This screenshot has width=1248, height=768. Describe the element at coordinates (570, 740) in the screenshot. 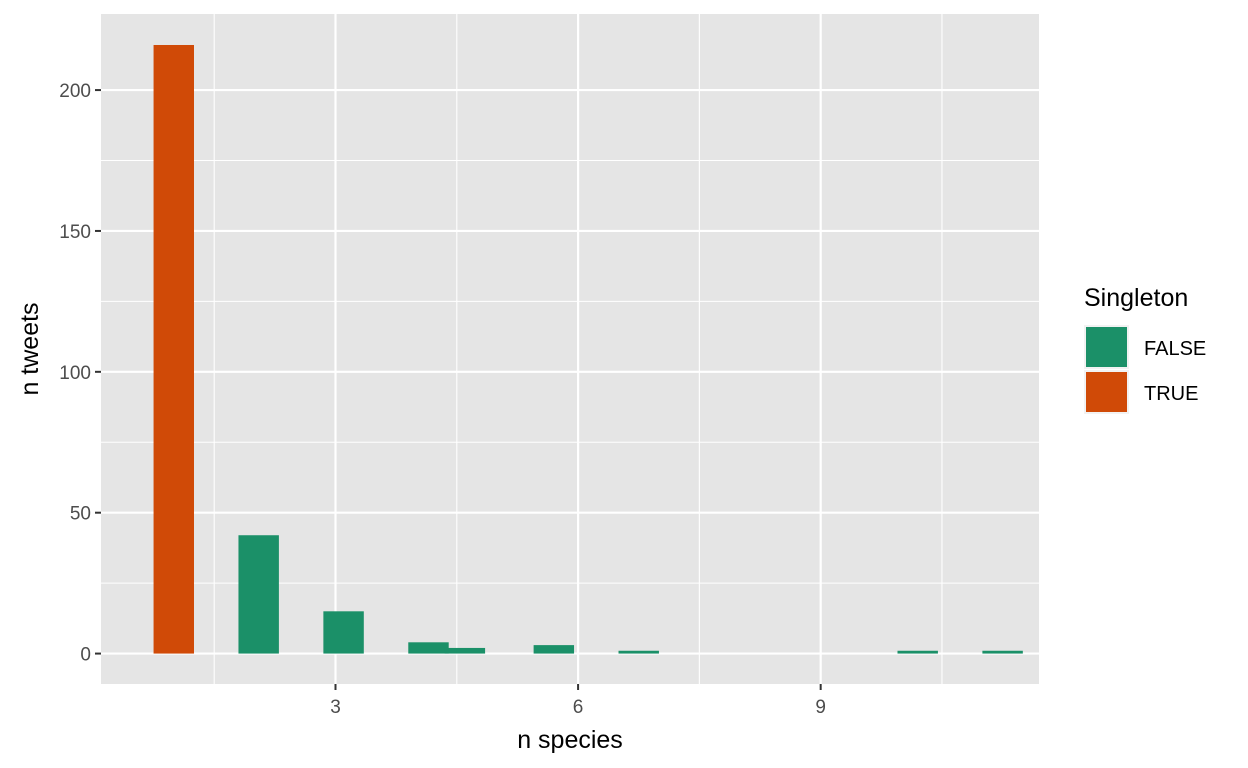

I see `x-axis-title: n species` at that location.